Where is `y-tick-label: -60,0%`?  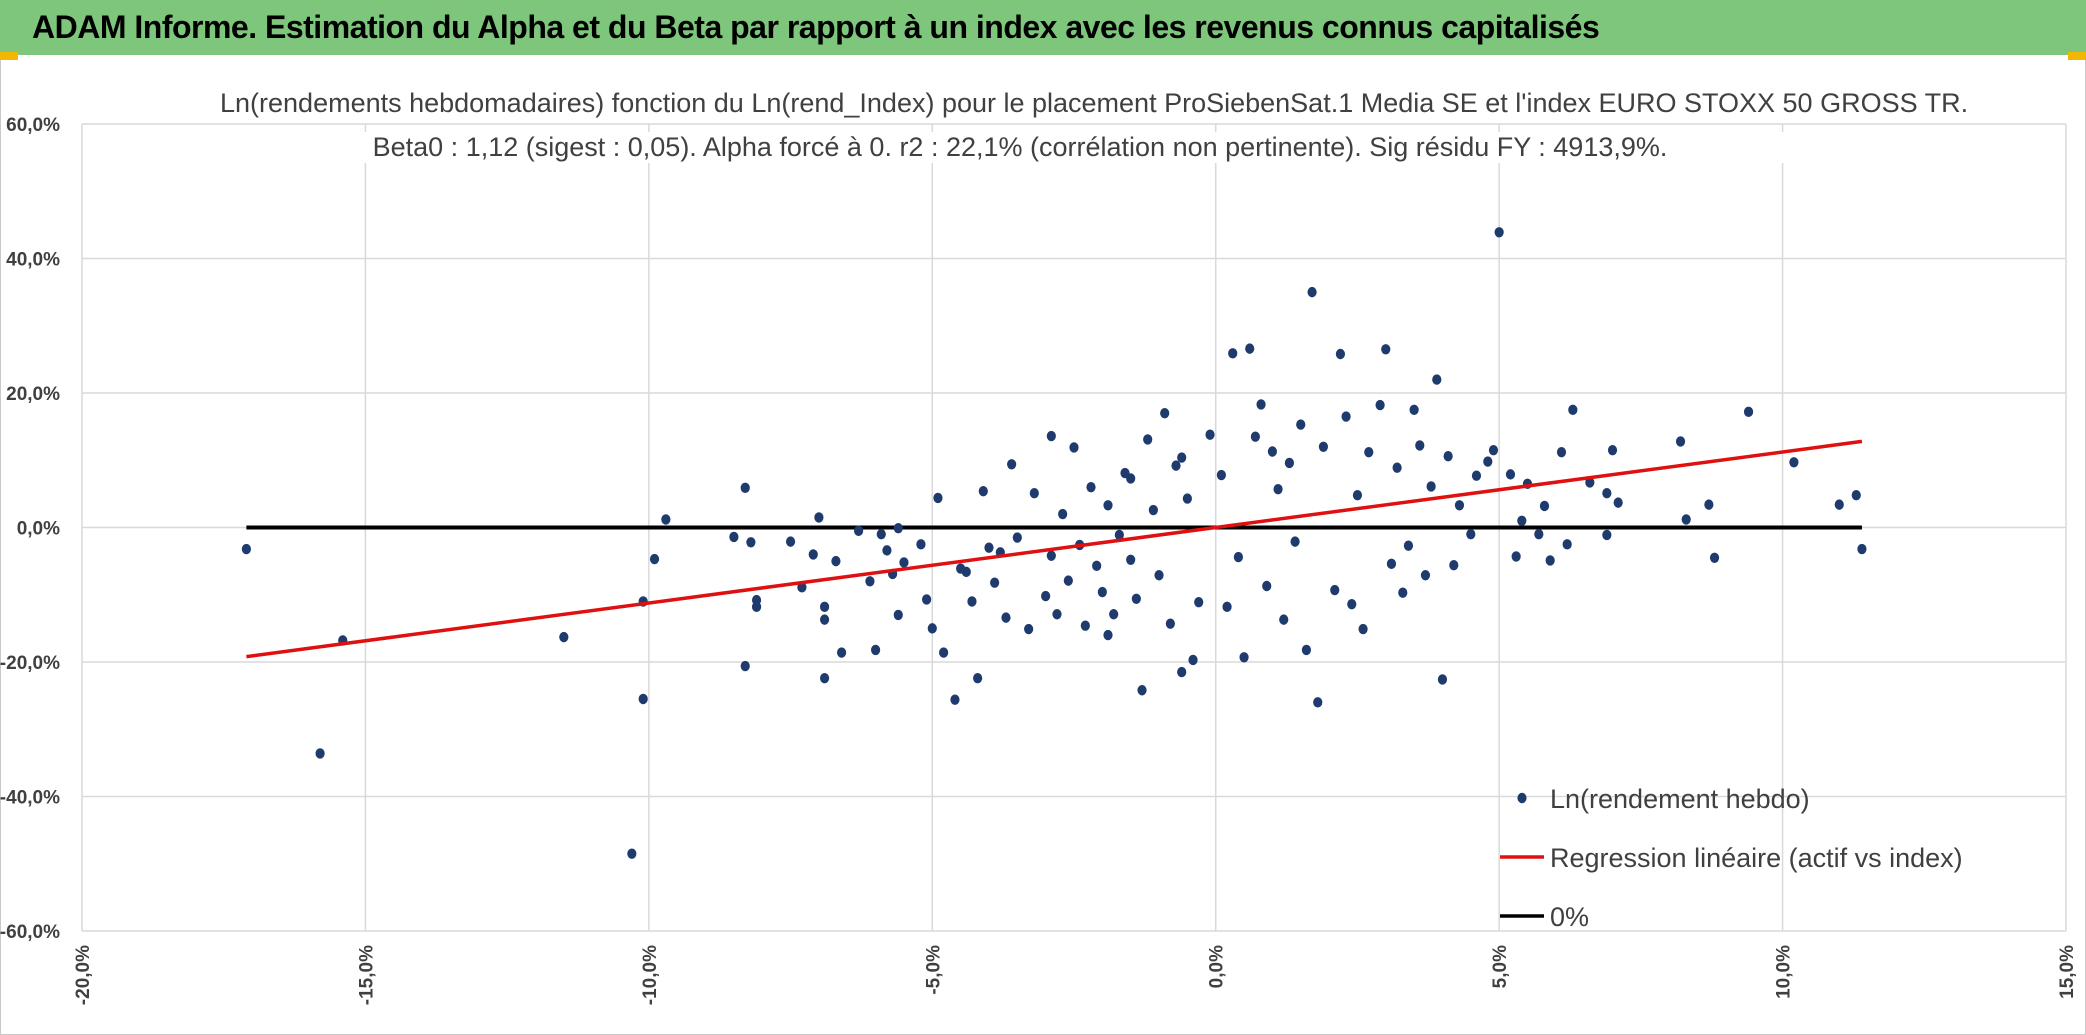 y-tick-label: -60,0% is located at coordinates (30, 932).